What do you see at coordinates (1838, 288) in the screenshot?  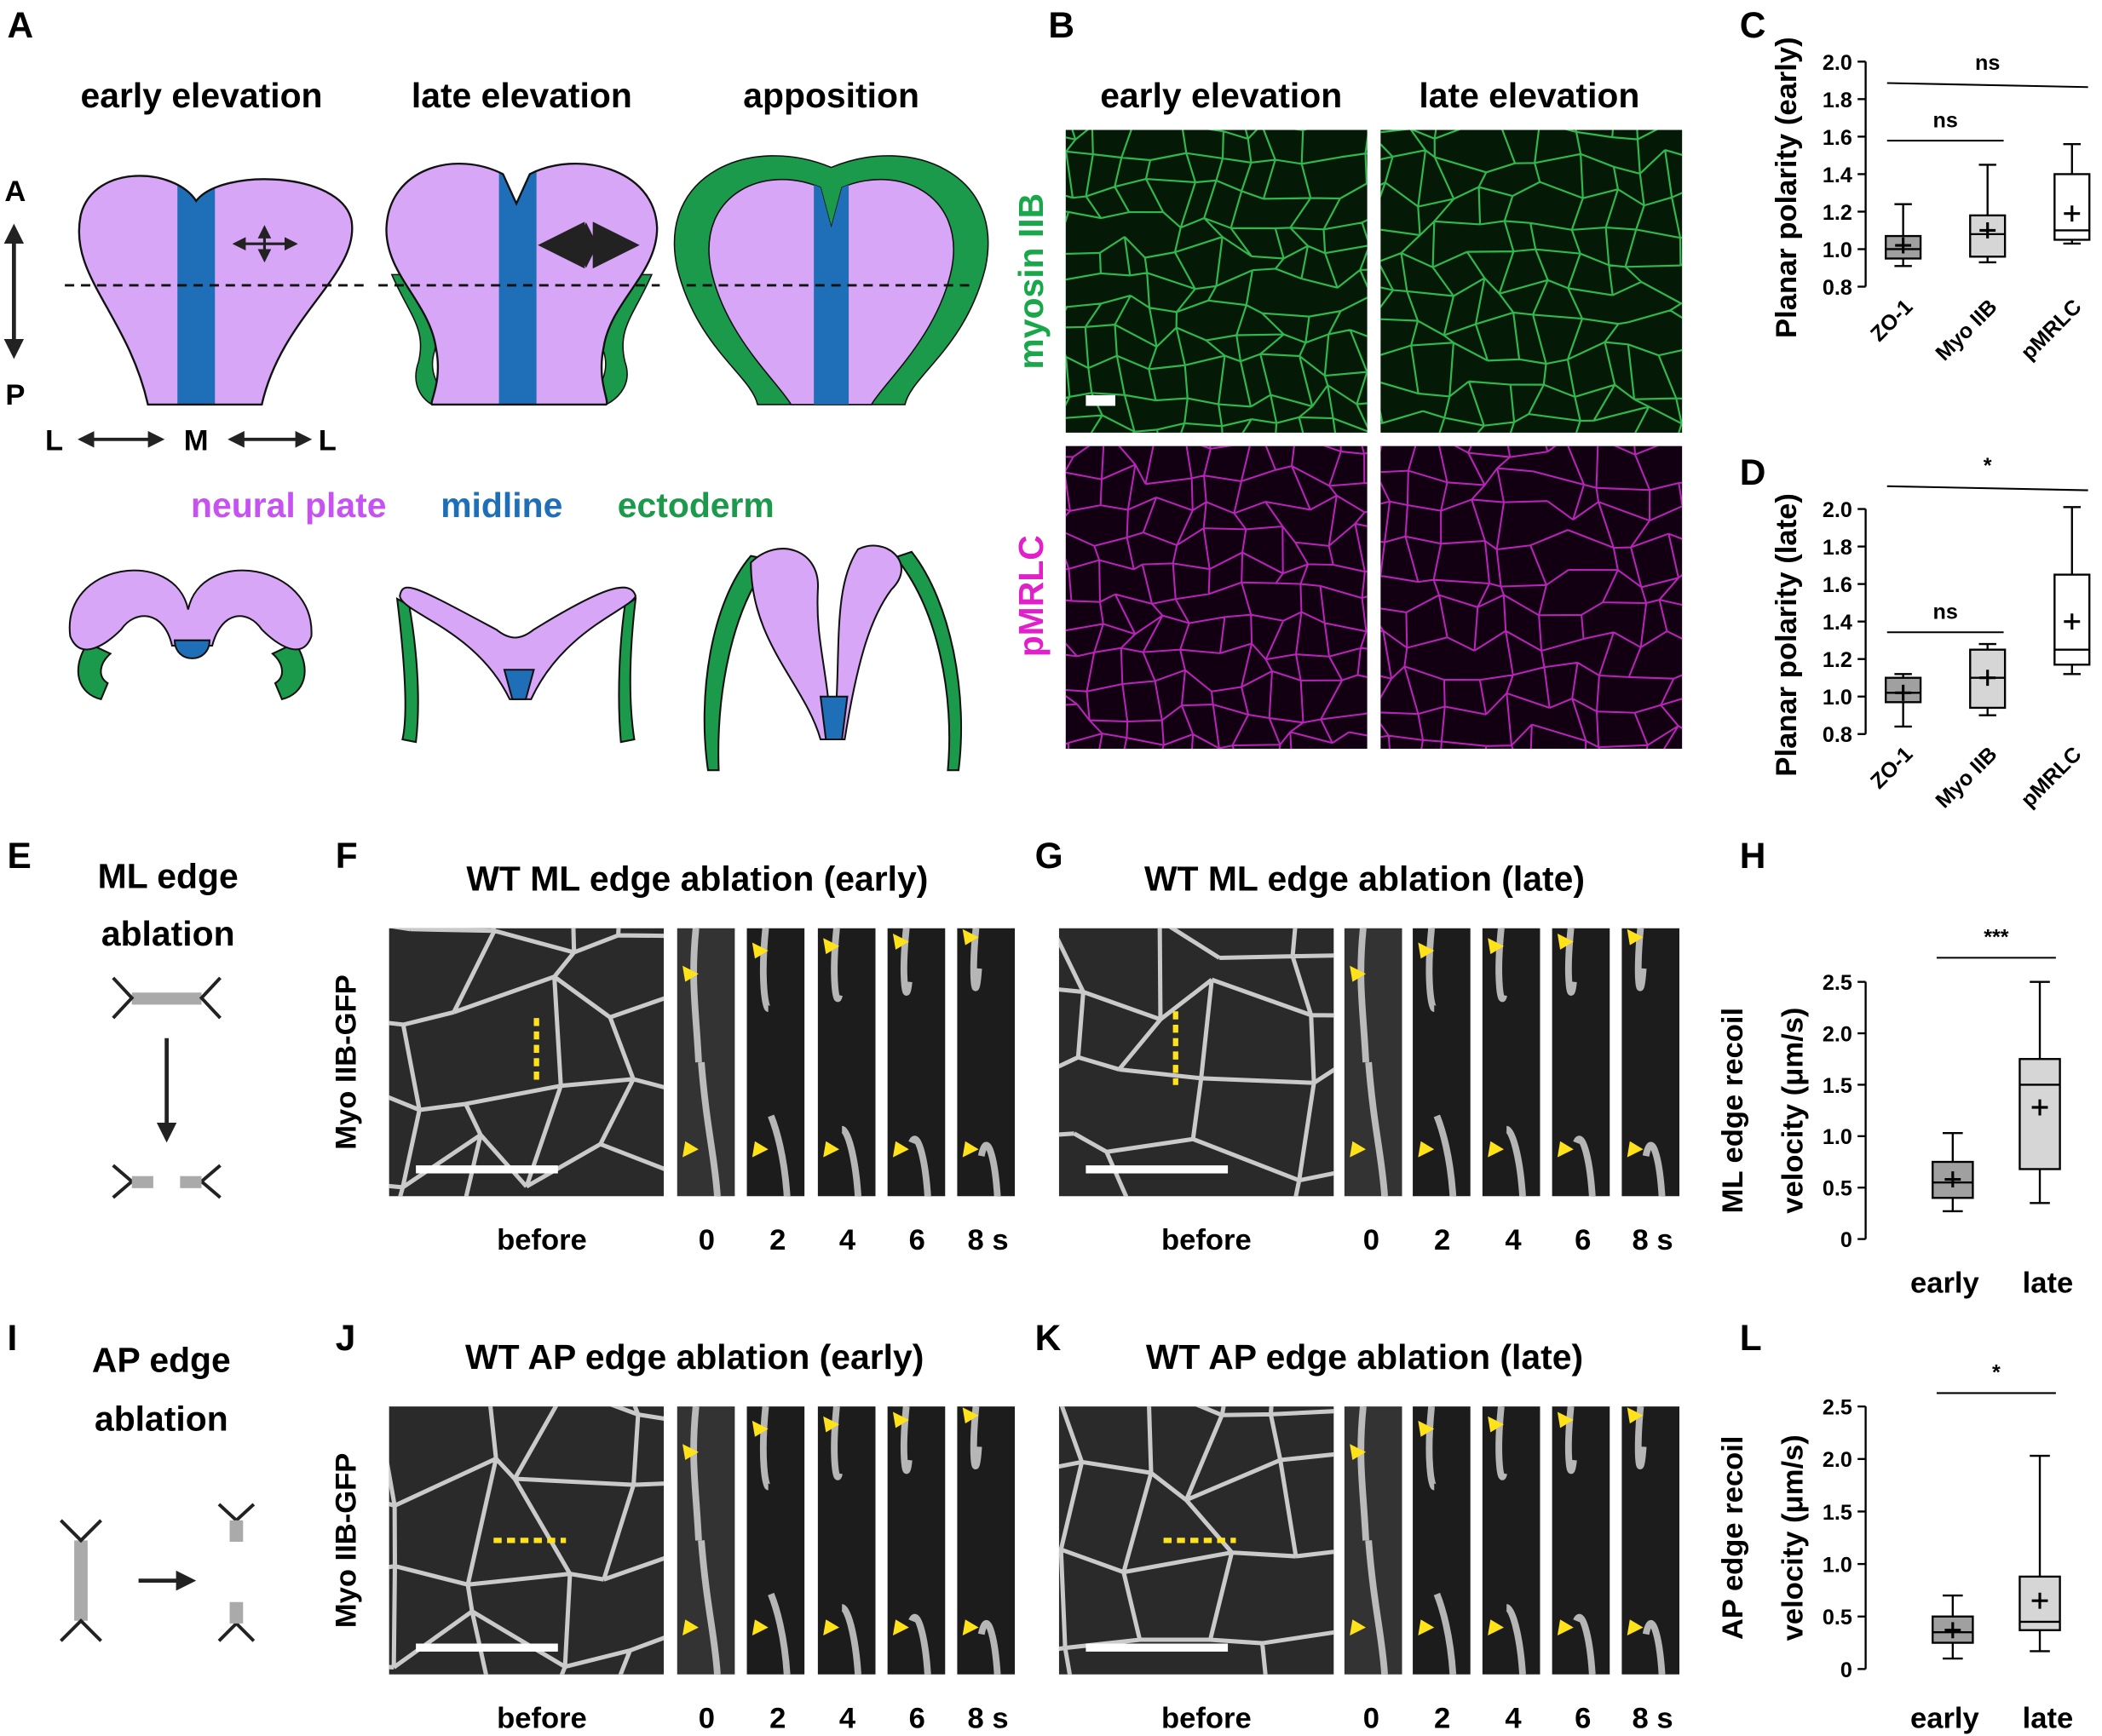 I see `y-tick-label: 0.8` at bounding box center [1838, 288].